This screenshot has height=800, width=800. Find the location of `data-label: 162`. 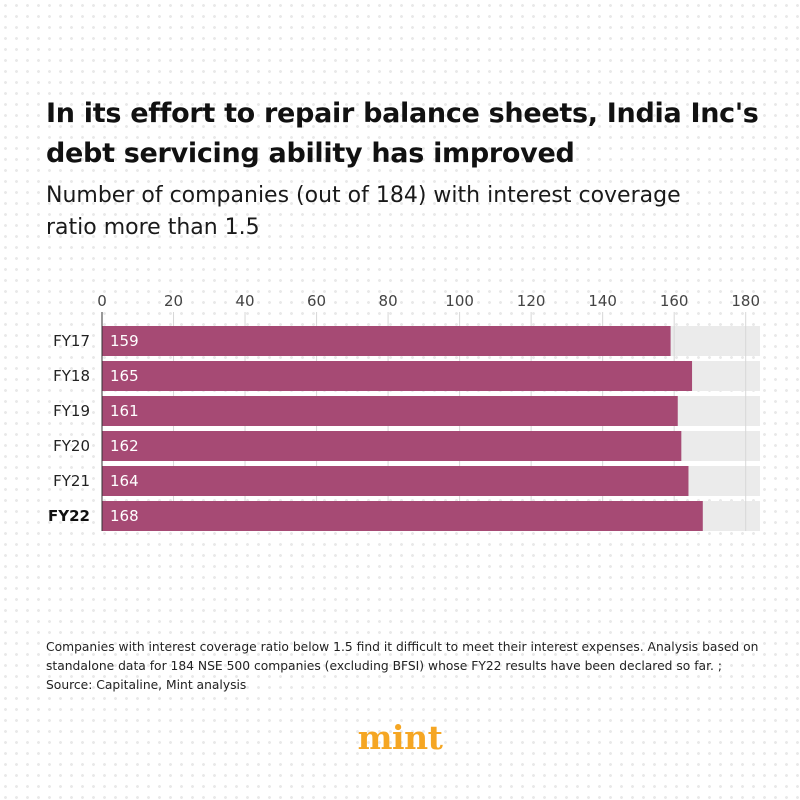

data-label: 162 is located at coordinates (124, 446).